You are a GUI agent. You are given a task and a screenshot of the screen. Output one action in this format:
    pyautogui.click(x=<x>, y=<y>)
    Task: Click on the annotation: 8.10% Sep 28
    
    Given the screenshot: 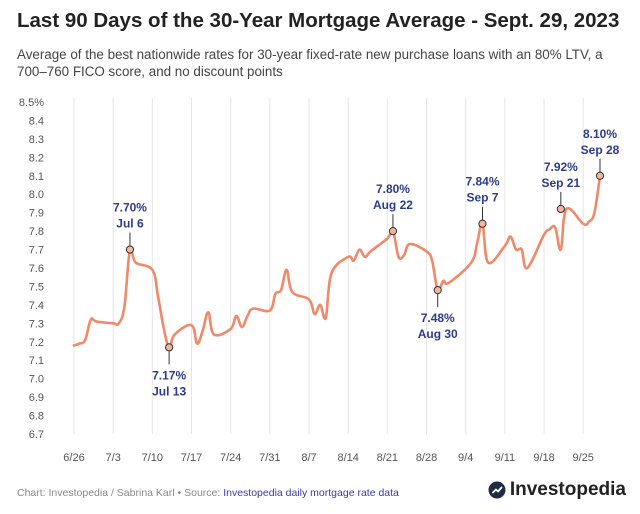 What is the action you would take?
    pyautogui.click(x=600, y=153)
    